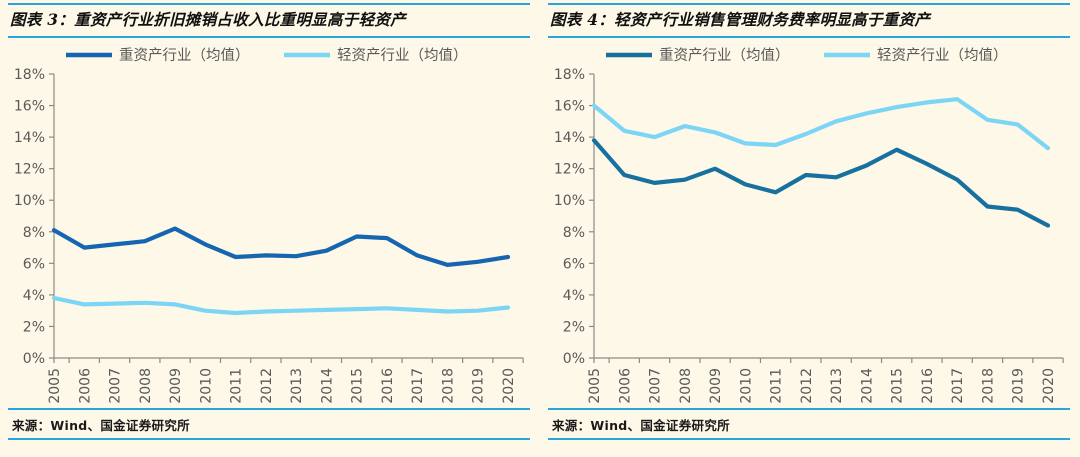 The height and width of the screenshot is (457, 1080). Describe the element at coordinates (208, 19) in the screenshot. I see `figure-title-3: 图表 3：重资产行业折旧摊销占收入比重明显高于轻资产` at that location.